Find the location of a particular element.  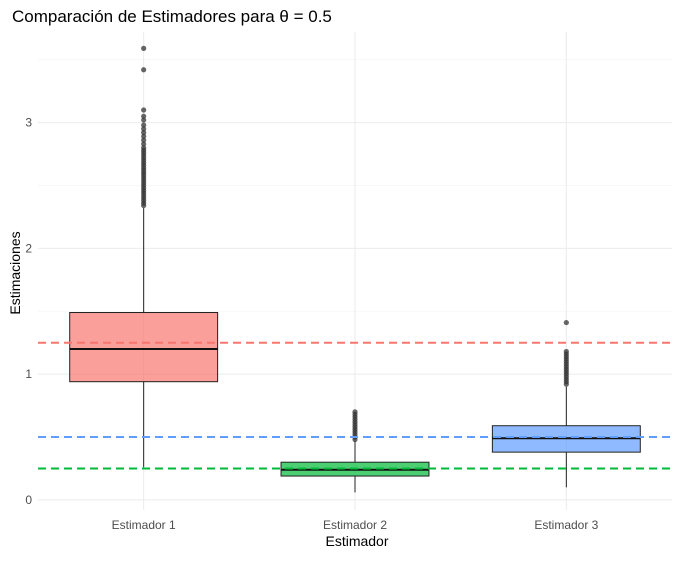

box is located at coordinates (144, 347).